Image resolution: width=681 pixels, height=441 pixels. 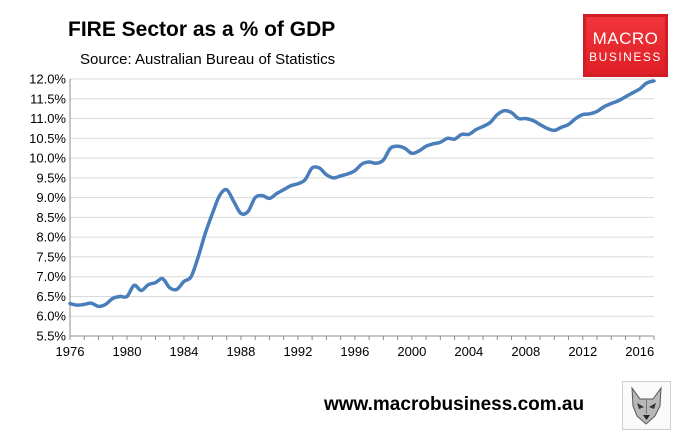 I want to click on logo-line-2: BUSINESS, so click(x=625, y=57).